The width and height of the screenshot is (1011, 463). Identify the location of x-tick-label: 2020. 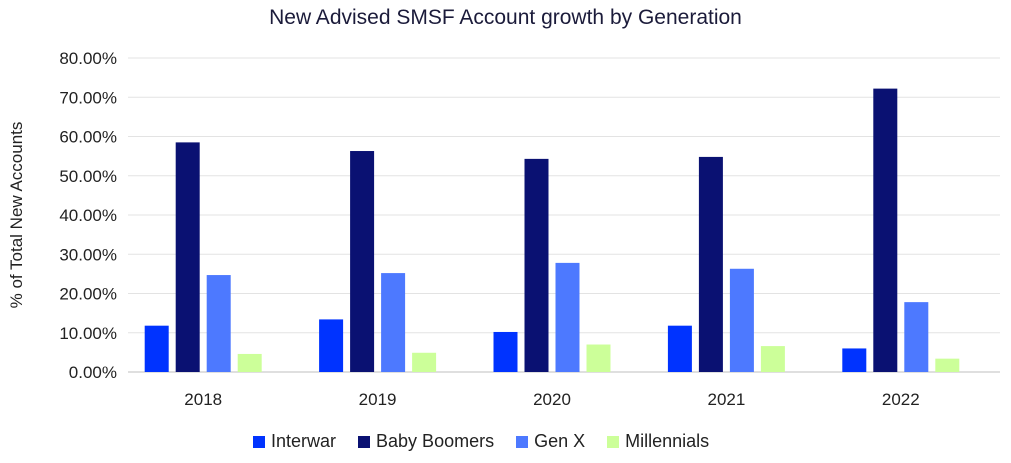
(552, 399).